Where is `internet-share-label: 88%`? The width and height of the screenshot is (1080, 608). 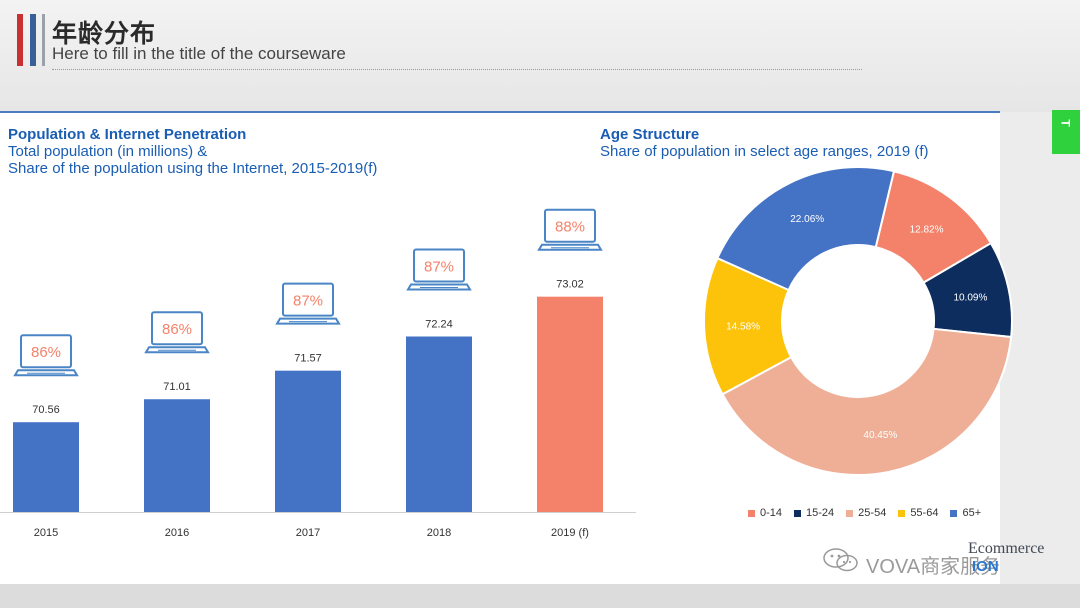 internet-share-label: 88% is located at coordinates (570, 227).